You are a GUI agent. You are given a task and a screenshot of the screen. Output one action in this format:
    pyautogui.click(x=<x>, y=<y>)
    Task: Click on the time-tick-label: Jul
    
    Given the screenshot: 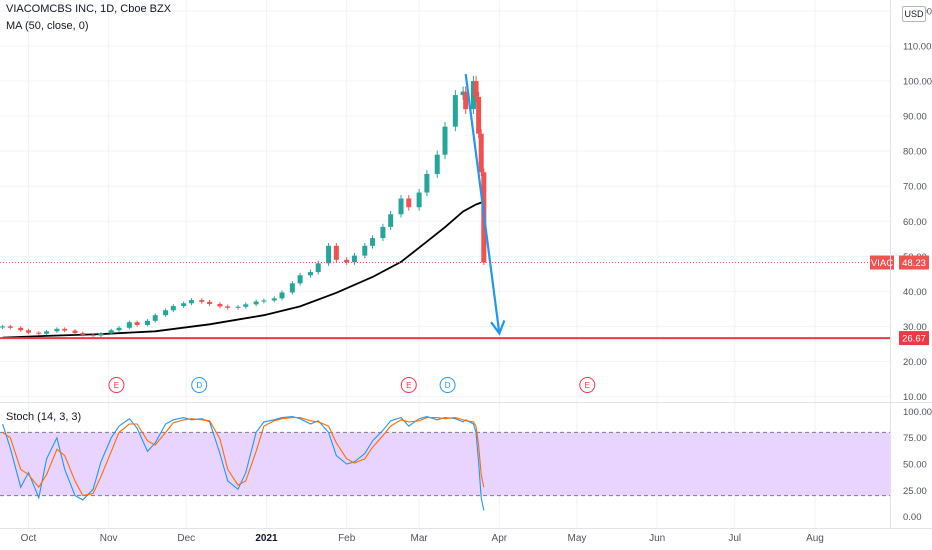 What is the action you would take?
    pyautogui.click(x=734, y=538)
    